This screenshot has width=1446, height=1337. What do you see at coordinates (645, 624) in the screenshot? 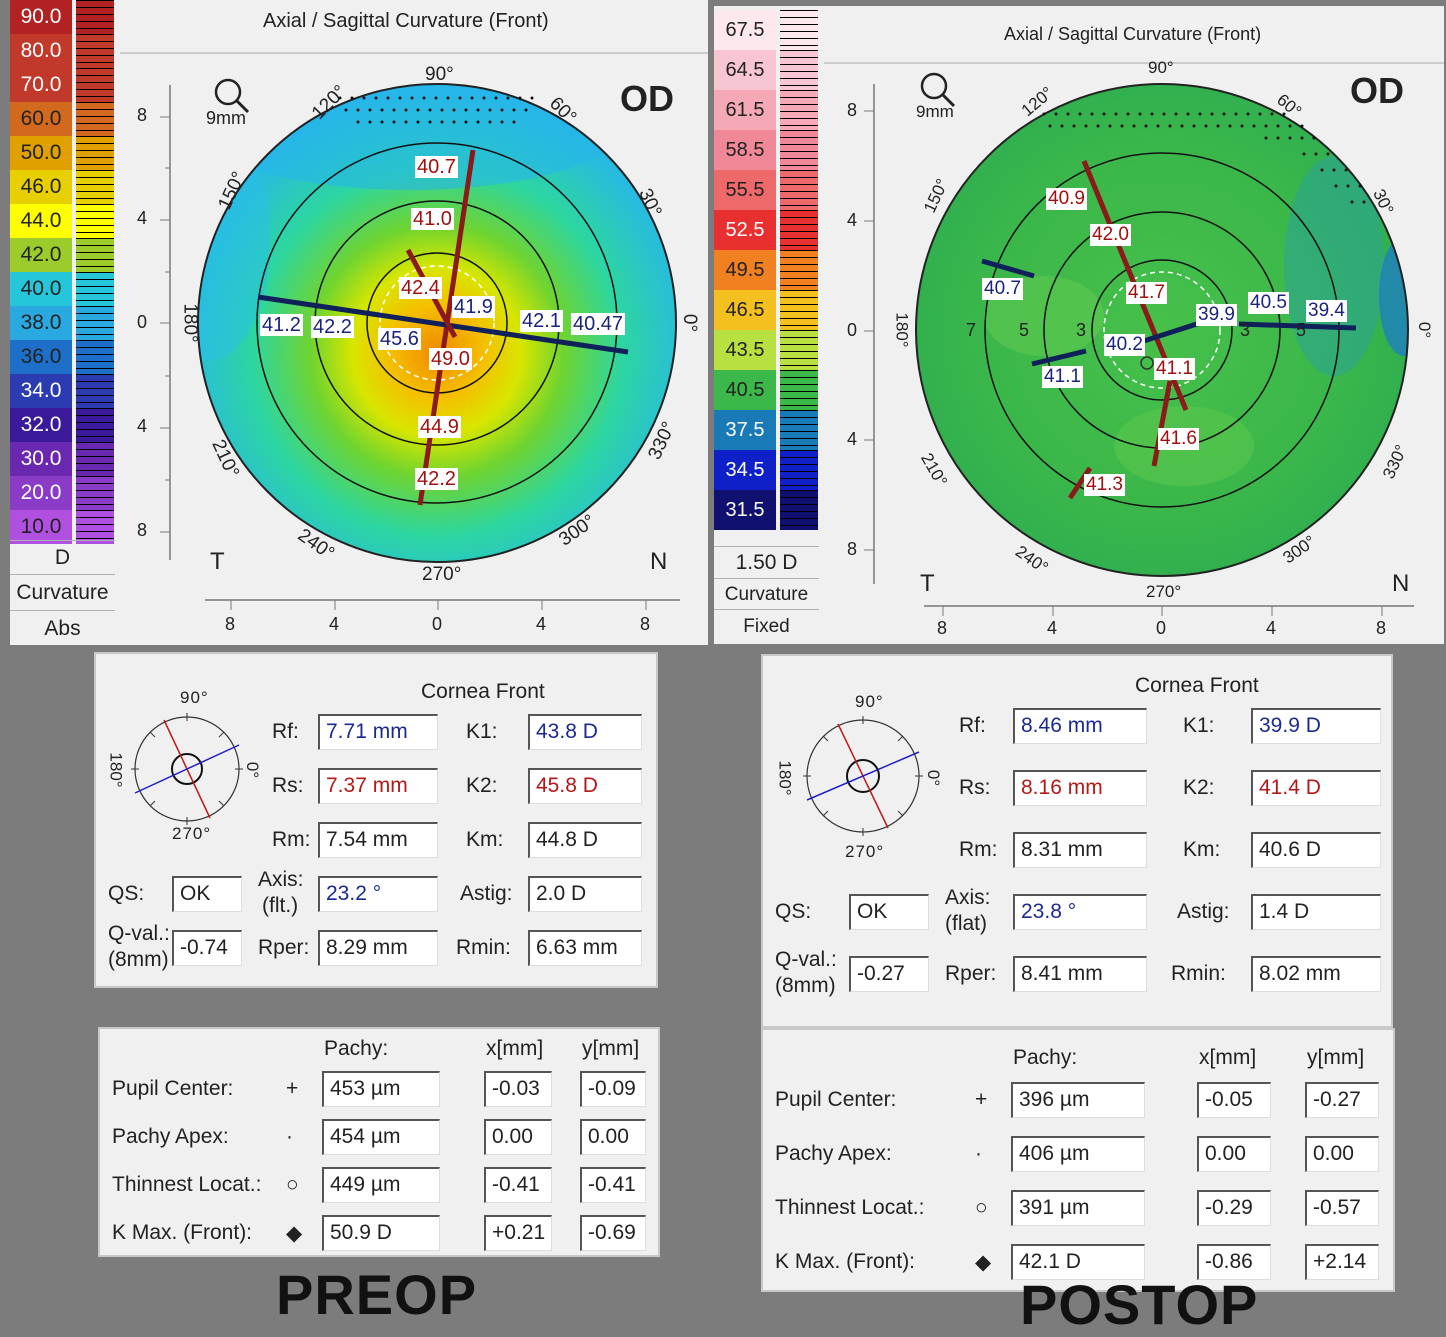
I see `preop-xtick-5: 8` at bounding box center [645, 624].